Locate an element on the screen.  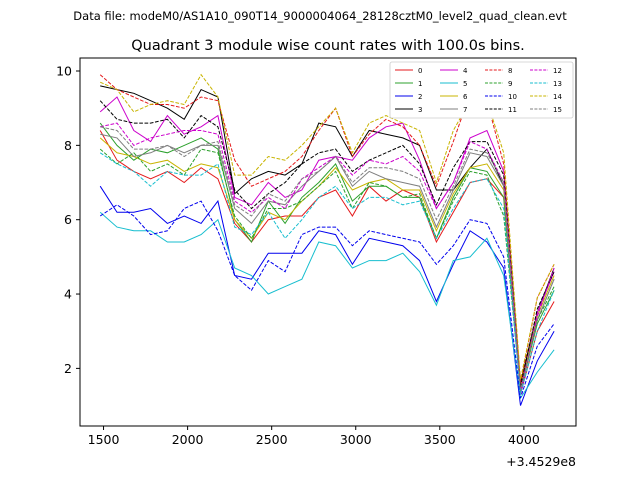
x-tick-label: 1500 is located at coordinates (104, 439).